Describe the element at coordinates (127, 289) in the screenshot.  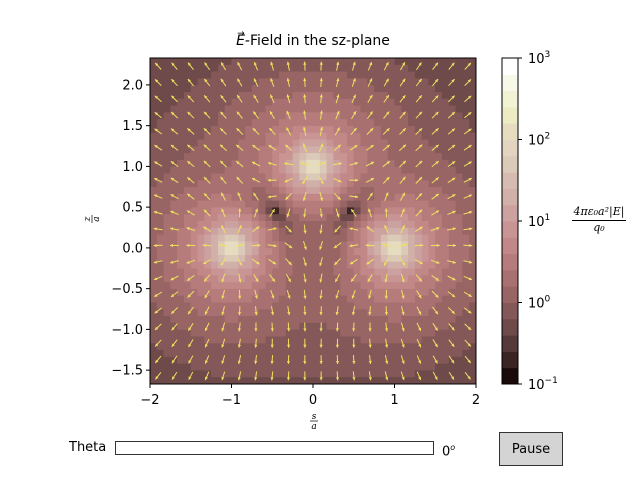
I see `y-tick-label: −0.5` at that location.